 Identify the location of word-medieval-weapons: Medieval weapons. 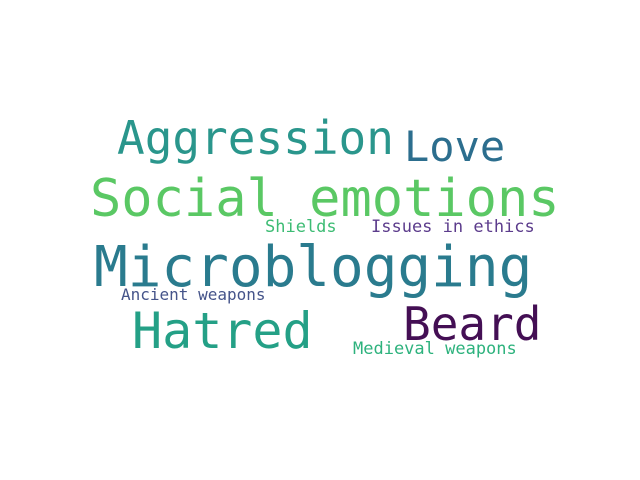
(435, 349).